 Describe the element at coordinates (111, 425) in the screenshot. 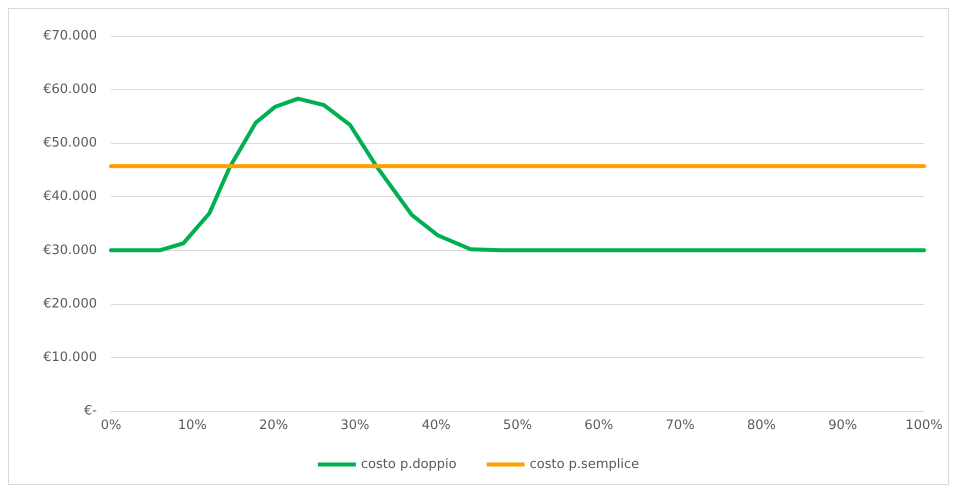

I see `x-tick-label: 0%` at that location.